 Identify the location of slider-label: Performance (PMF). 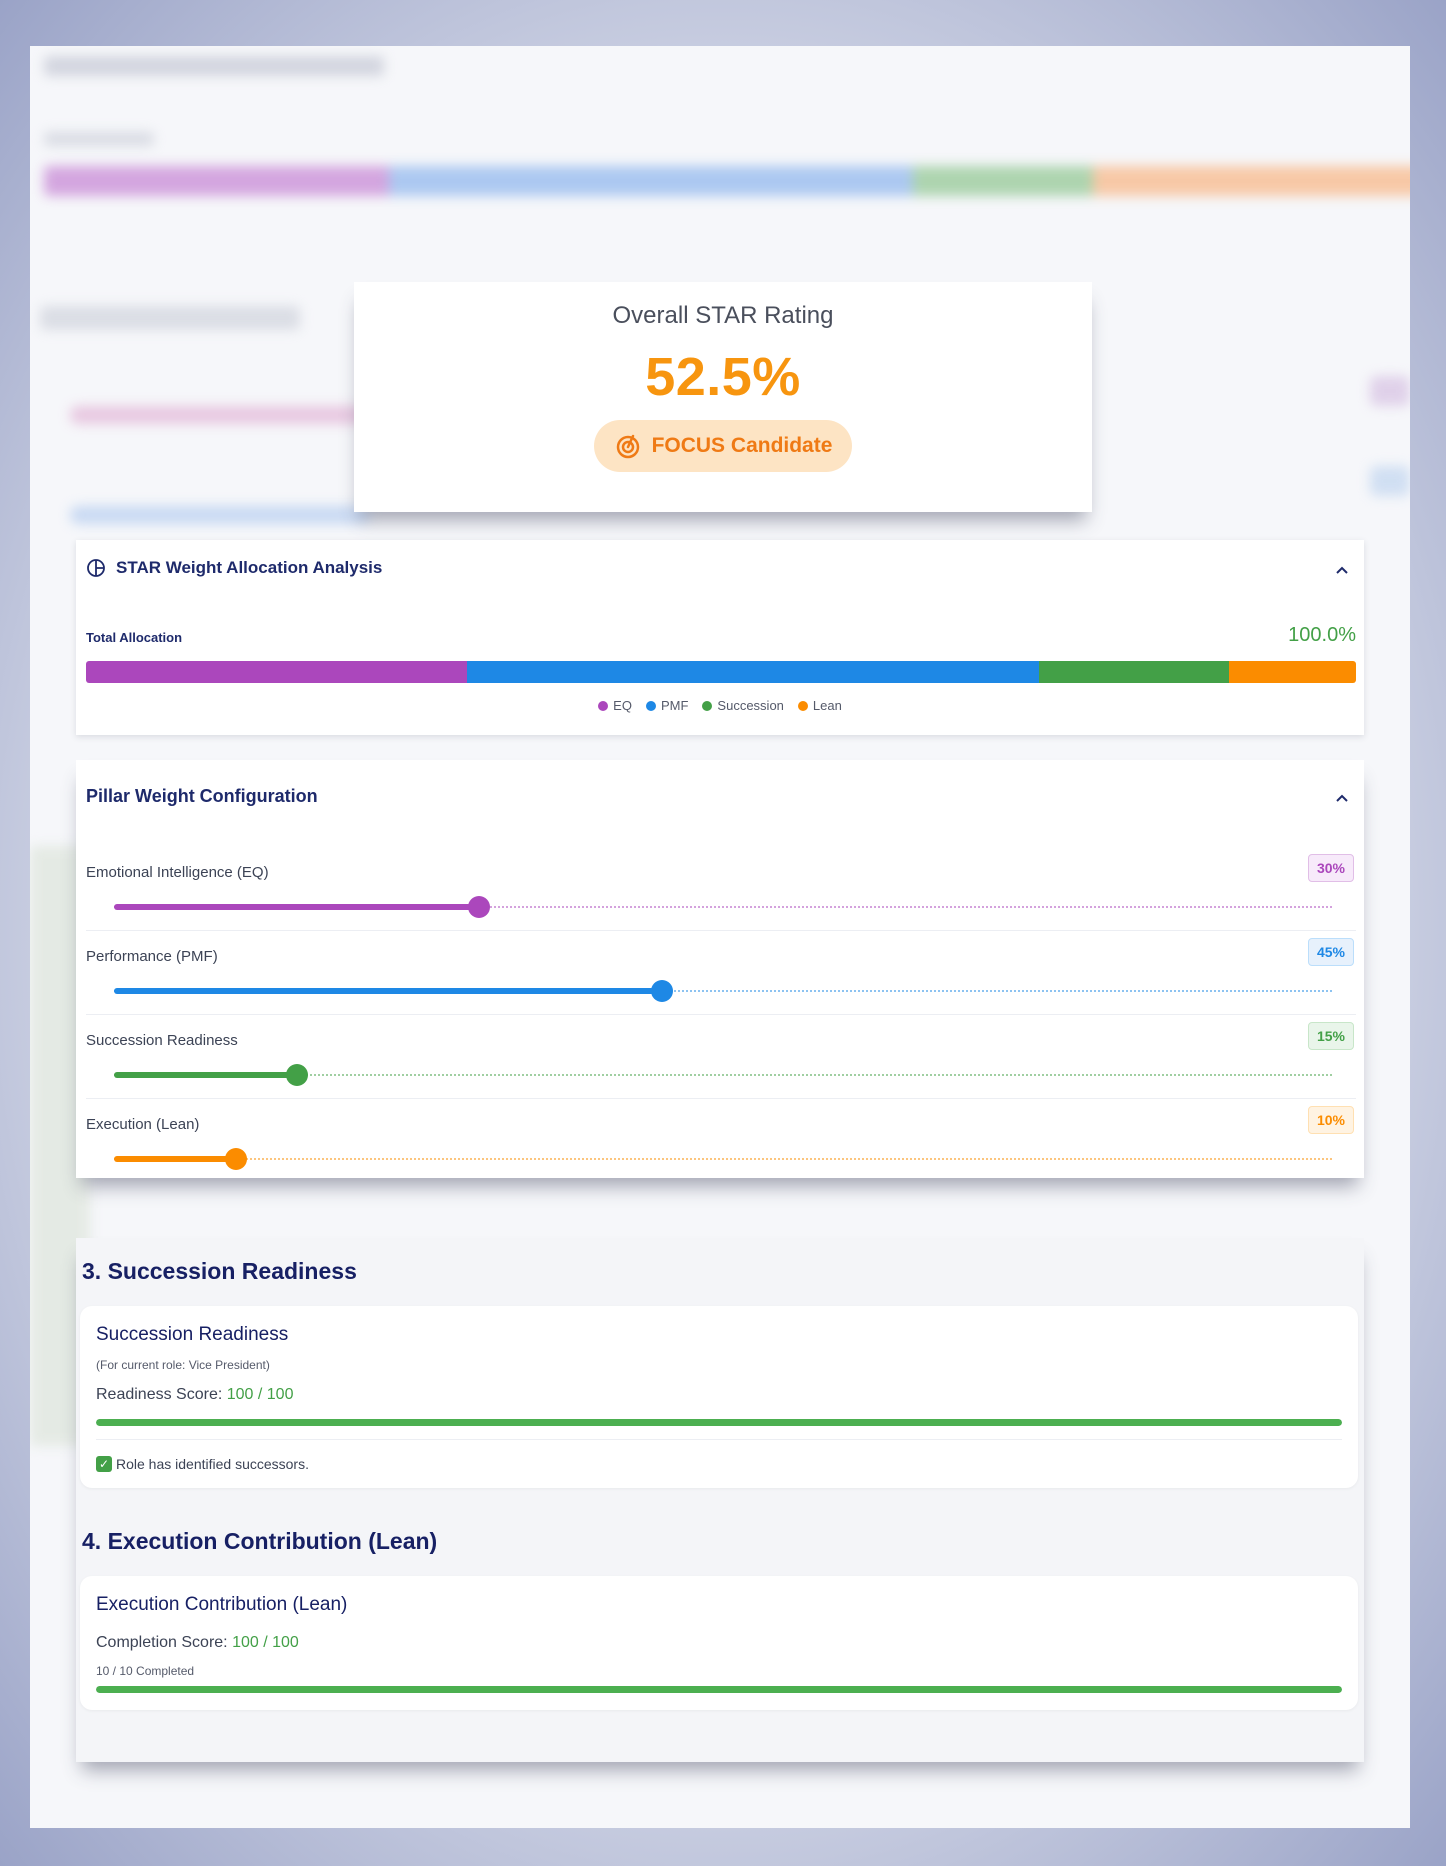
(152, 956).